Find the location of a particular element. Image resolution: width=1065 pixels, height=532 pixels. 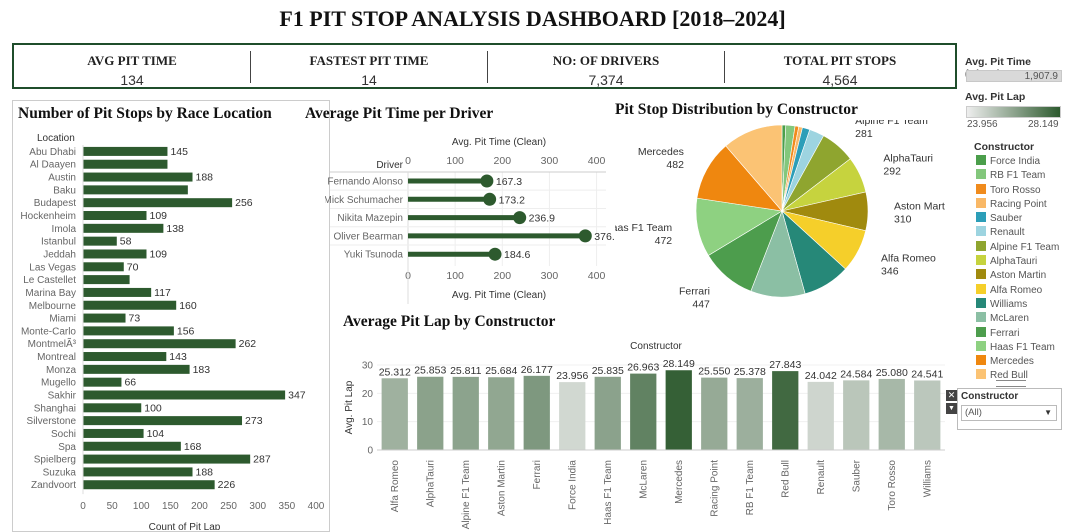

close-icon: ✕ is located at coordinates (951, 395).